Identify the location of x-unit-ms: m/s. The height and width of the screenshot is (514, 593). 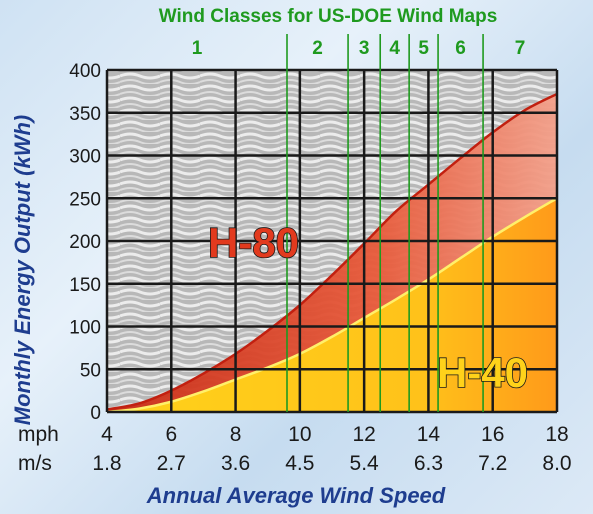
(35, 463).